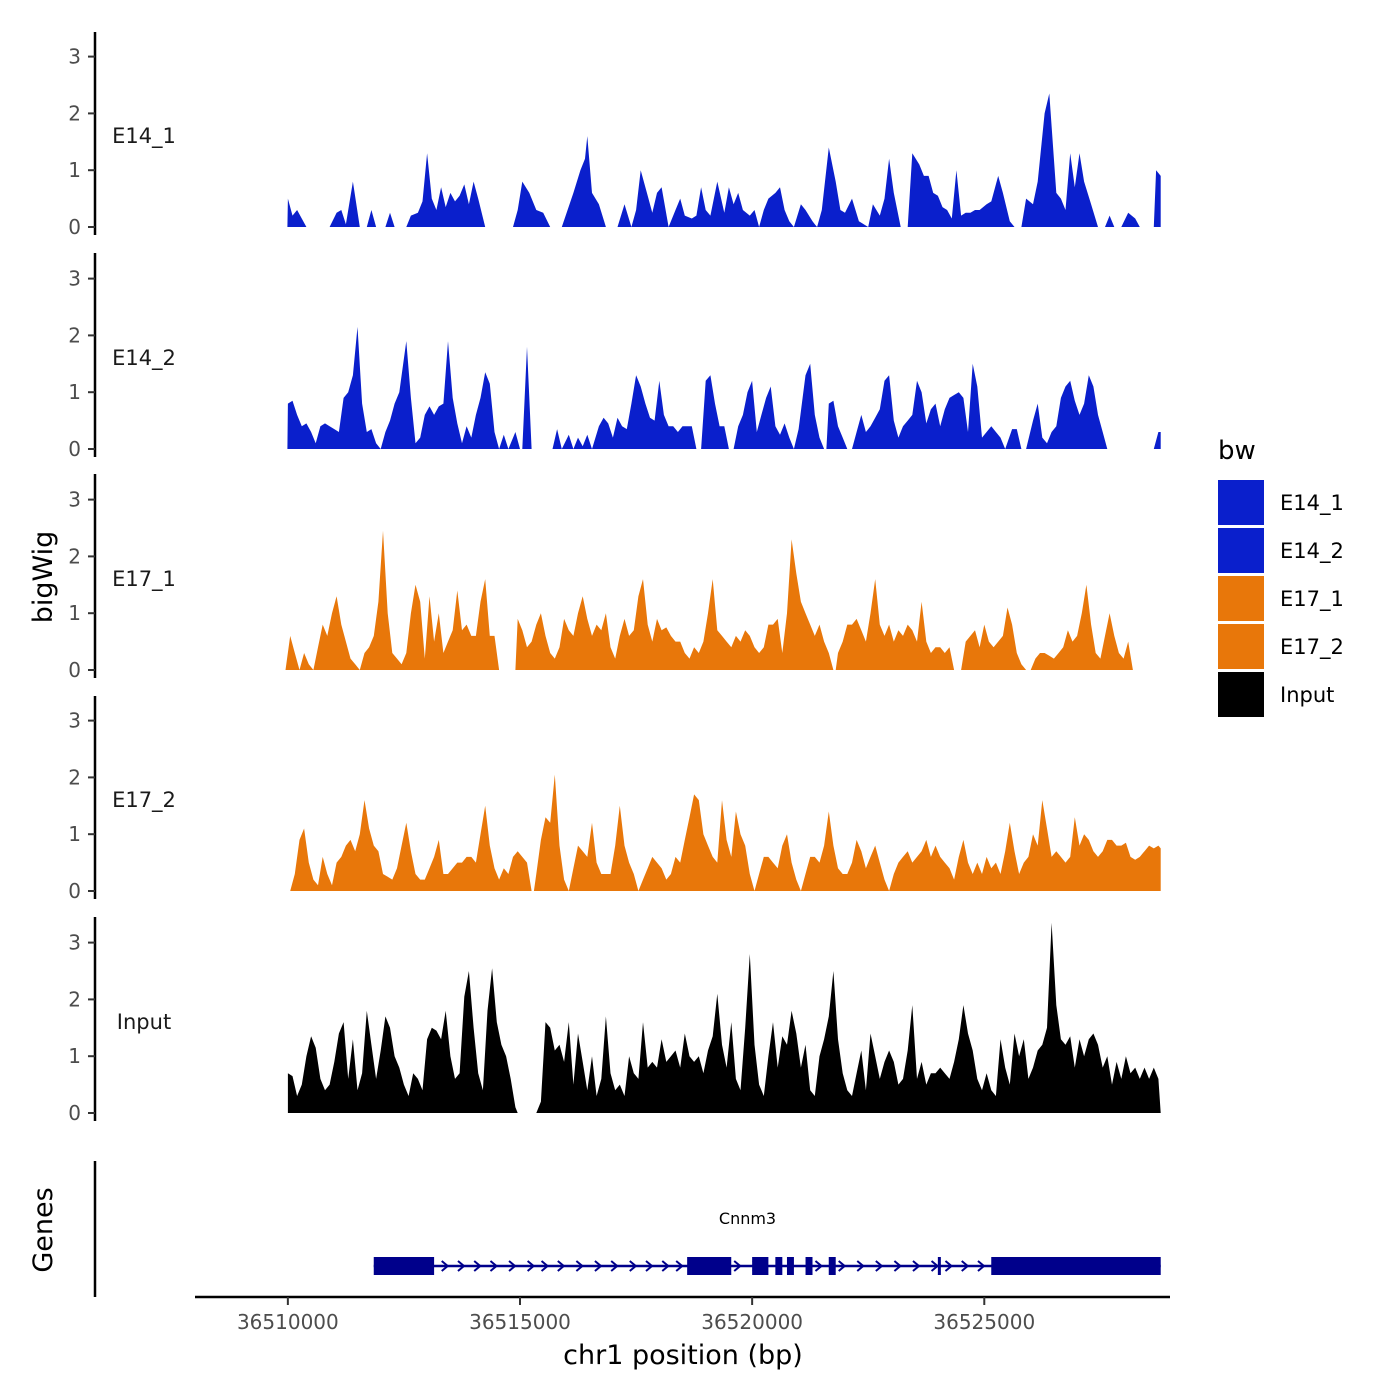  I want to click on legend-swatch-Input, so click(1241, 694).